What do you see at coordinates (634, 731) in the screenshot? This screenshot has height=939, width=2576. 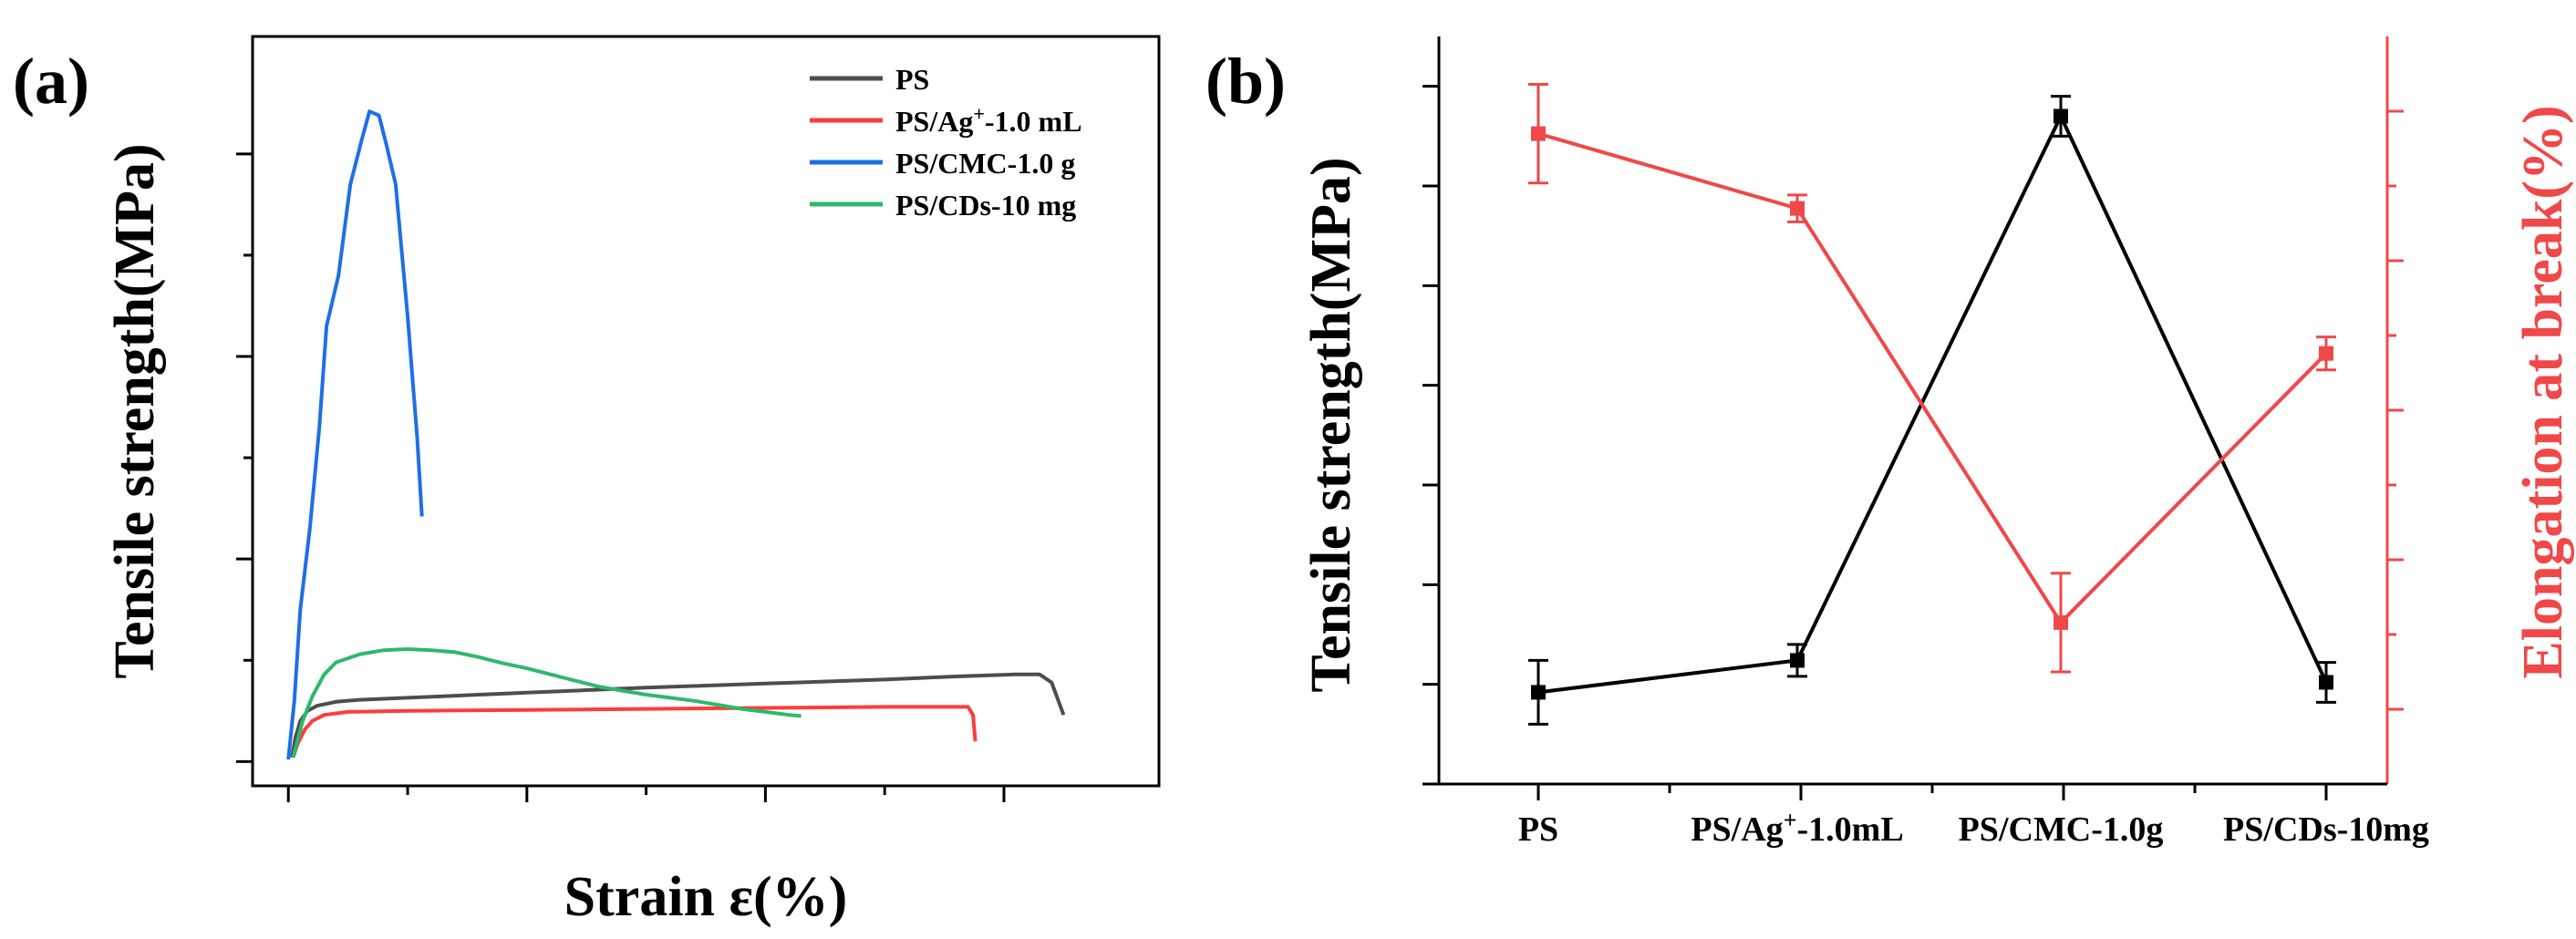 I see `series-line-ps-ag-1-0-ml` at bounding box center [634, 731].